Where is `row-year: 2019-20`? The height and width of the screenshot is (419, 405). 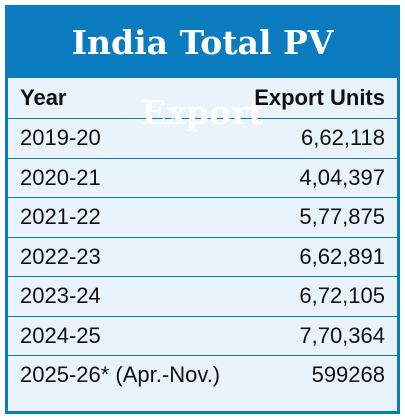
row-year: 2019-20 is located at coordinates (60, 138).